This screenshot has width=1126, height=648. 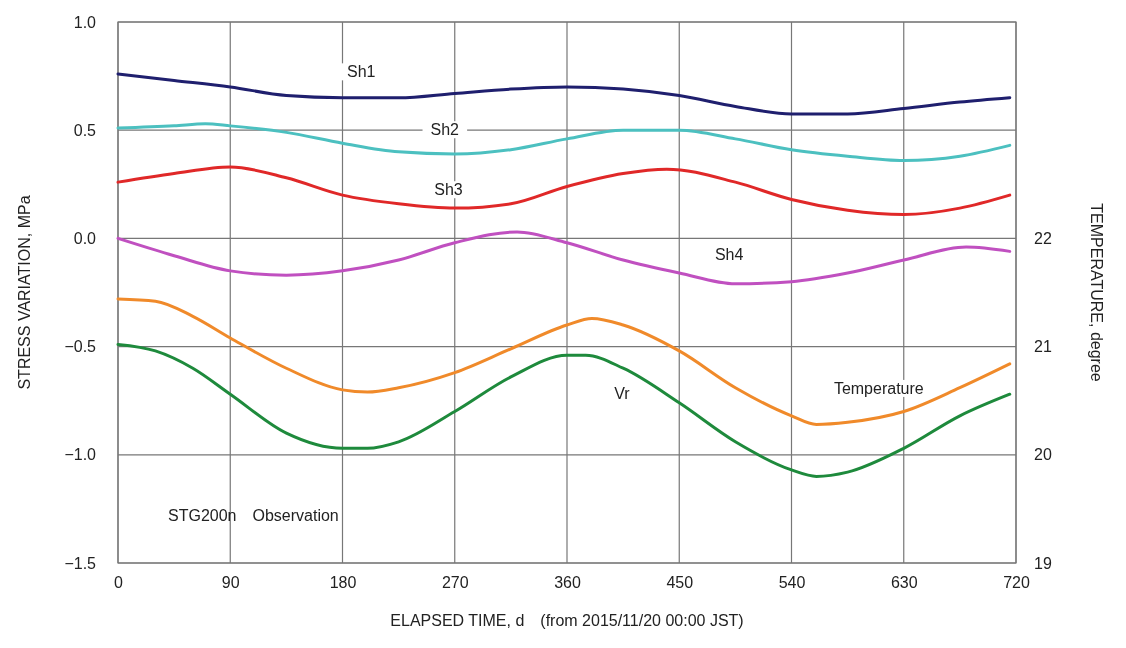 I want to click on x-tick-label: 270, so click(x=455, y=583).